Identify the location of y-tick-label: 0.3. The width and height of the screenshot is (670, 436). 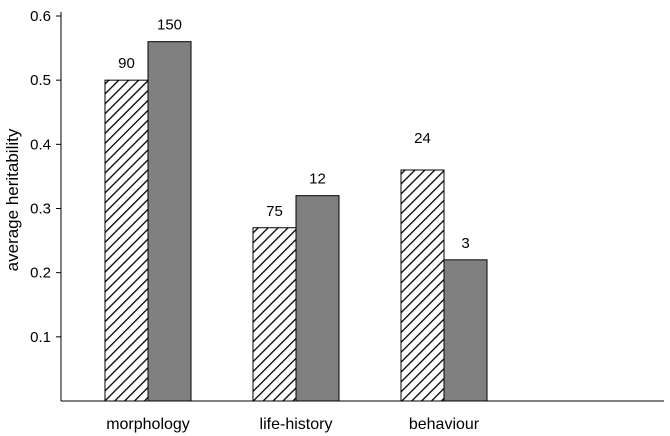
(40, 209).